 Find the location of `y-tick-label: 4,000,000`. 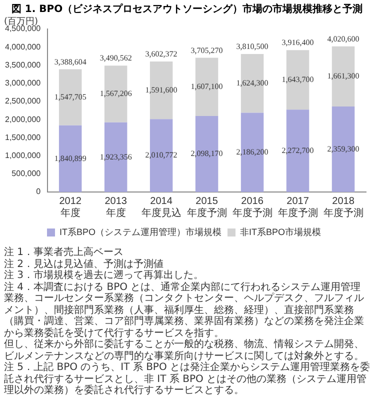

y-tick-label: 4,000,000 is located at coordinates (23, 47).